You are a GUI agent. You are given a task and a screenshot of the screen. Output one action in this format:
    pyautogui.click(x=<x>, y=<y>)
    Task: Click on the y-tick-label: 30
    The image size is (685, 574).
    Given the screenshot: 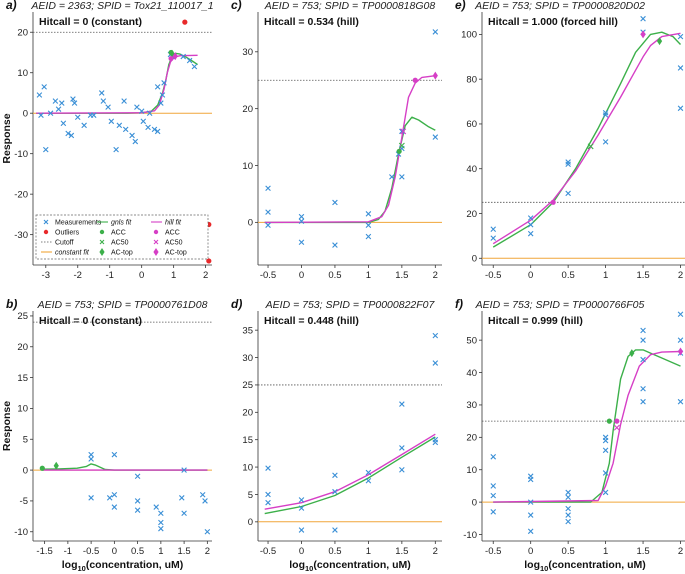 What is the action you would take?
    pyautogui.click(x=247, y=52)
    